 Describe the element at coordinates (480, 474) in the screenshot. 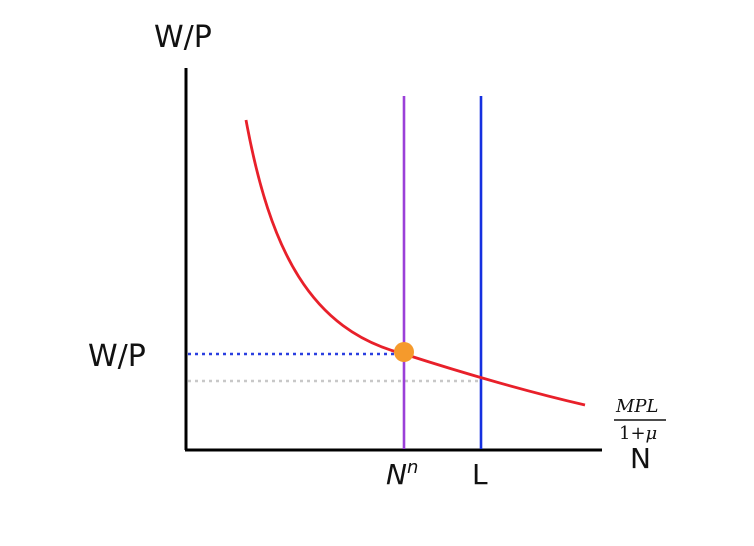

I see `l-tick-label: L` at that location.